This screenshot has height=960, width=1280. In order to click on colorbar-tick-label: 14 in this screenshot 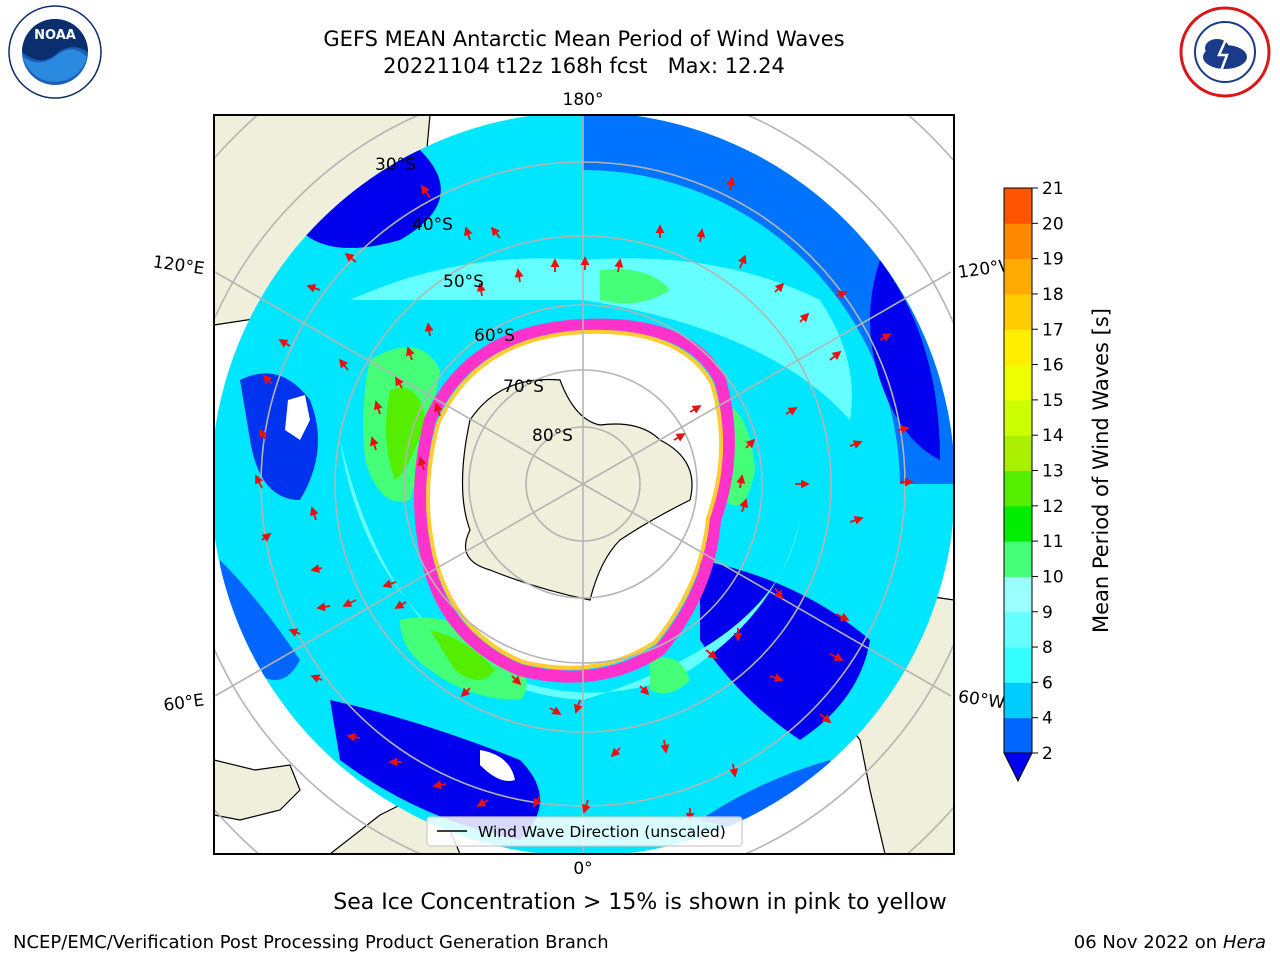, I will do `click(1053, 436)`.